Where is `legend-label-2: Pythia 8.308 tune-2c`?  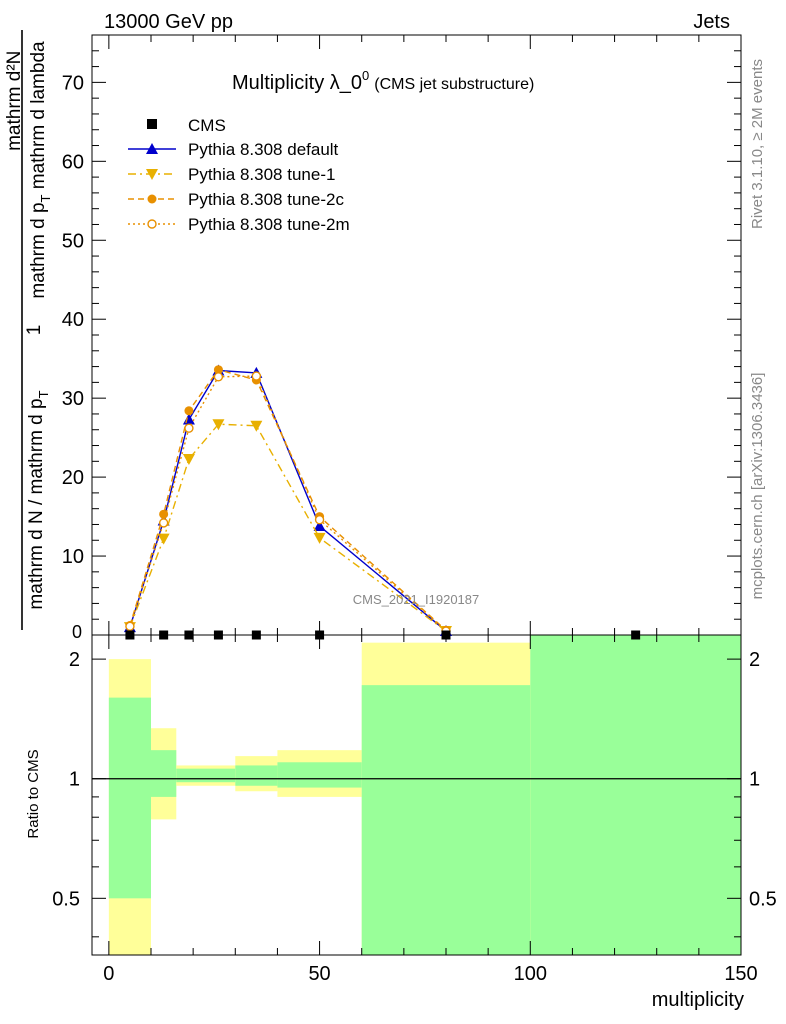
legend-label-2: Pythia 8.308 tune-2c is located at coordinates (266, 199).